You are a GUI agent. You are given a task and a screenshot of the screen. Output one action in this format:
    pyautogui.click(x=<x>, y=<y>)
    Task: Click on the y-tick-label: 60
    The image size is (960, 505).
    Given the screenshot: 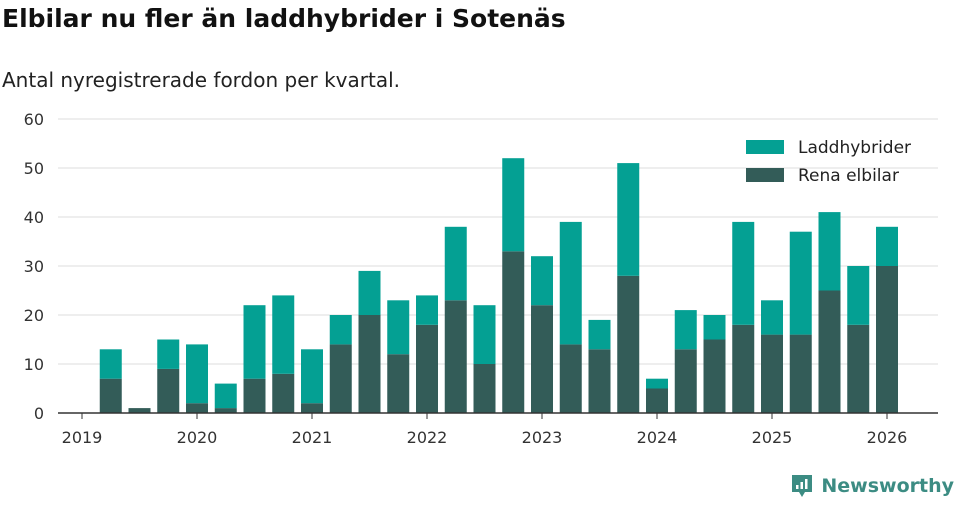 What is the action you would take?
    pyautogui.click(x=34, y=119)
    